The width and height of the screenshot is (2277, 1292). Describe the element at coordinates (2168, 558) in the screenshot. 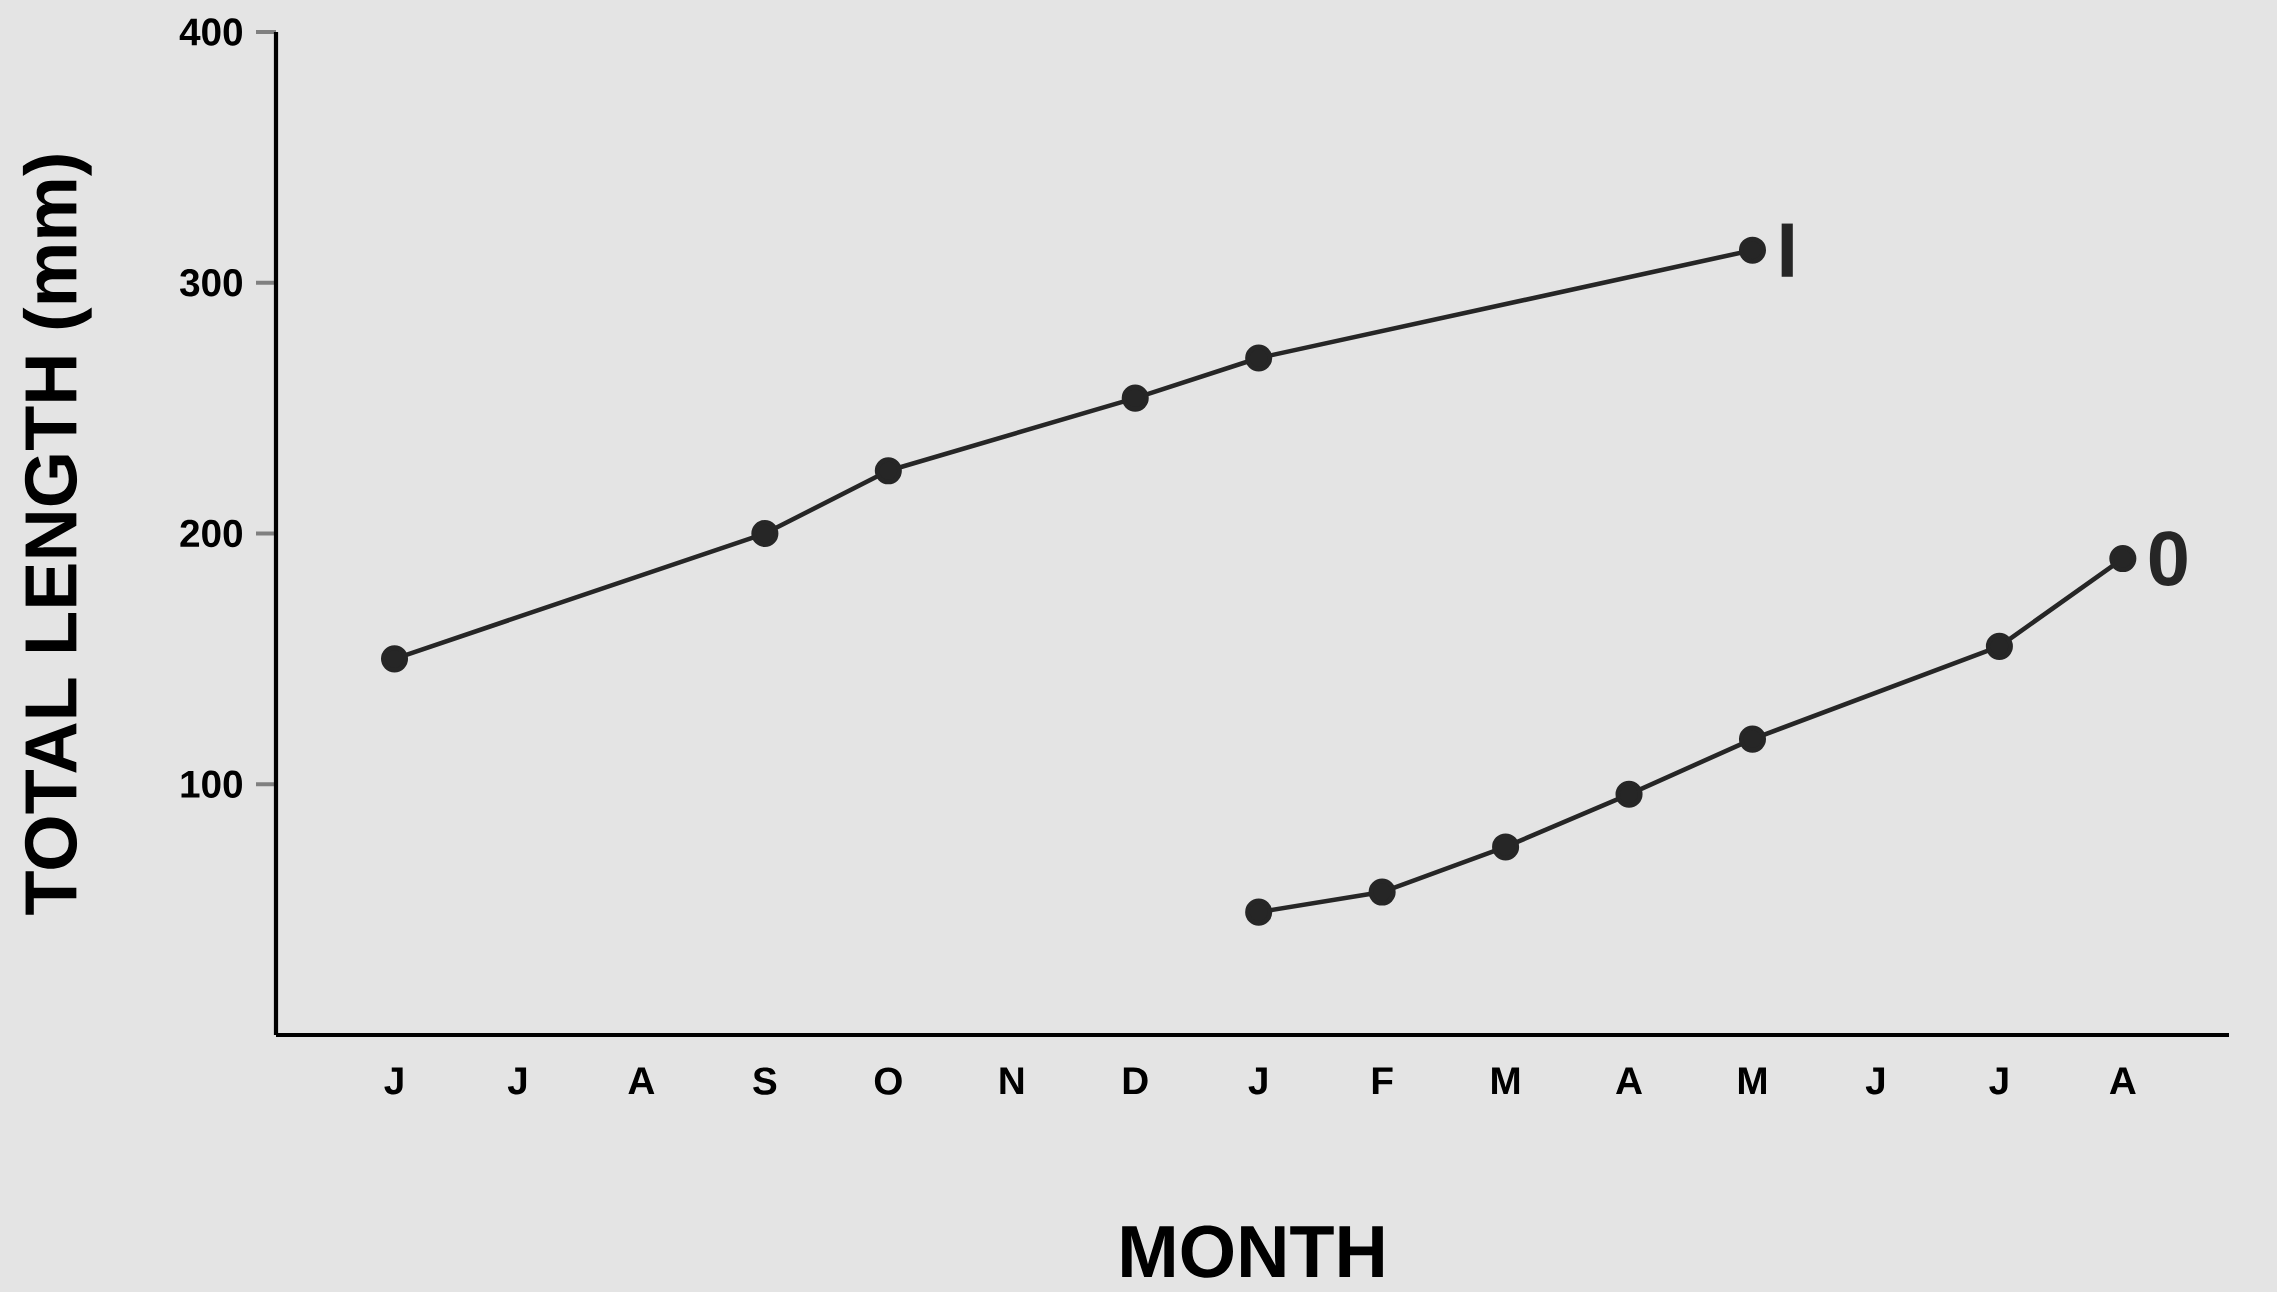

I see `legend-label: 0` at that location.